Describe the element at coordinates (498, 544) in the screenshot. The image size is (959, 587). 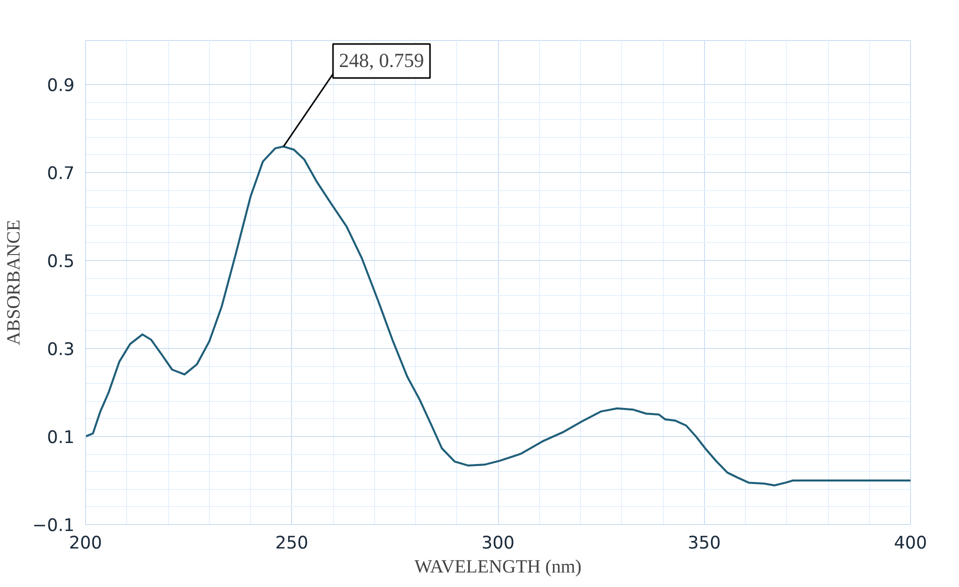
I see `x-tick-label: 300` at that location.